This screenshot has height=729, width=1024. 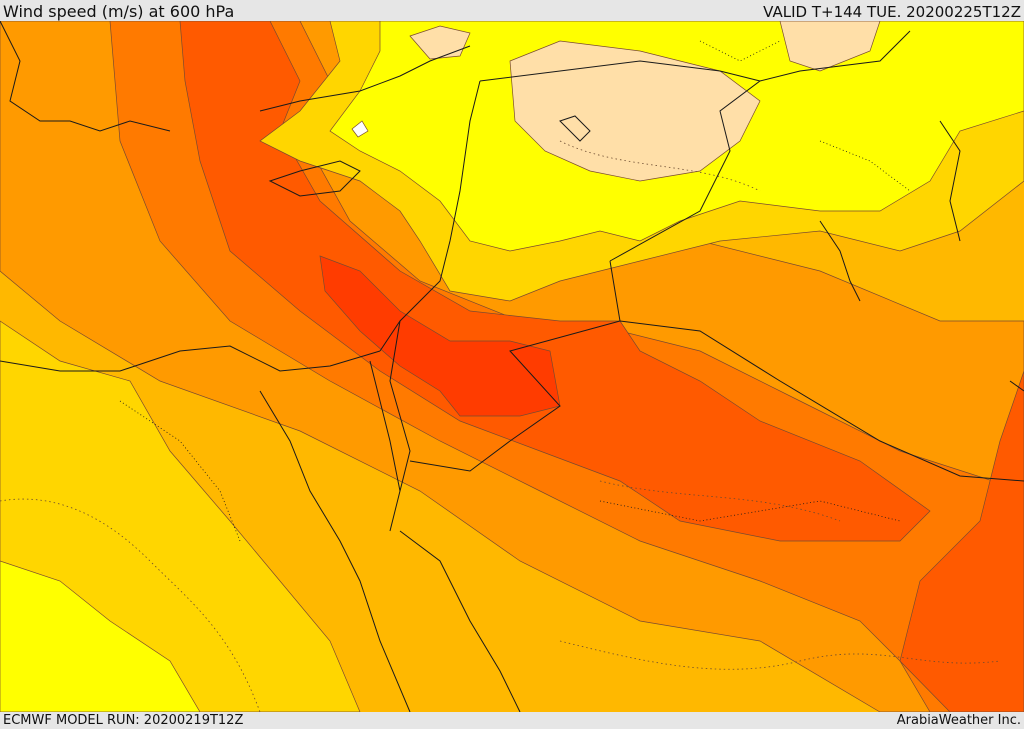 What do you see at coordinates (635, 111) in the screenshot?
I see `field-north-very-light` at bounding box center [635, 111].